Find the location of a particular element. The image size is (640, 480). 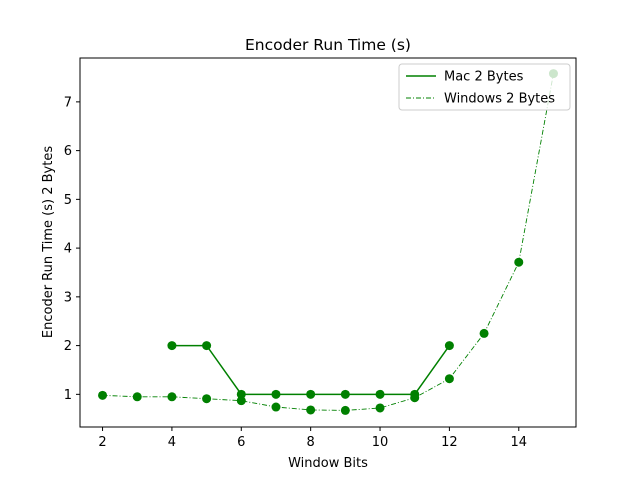

y-axis: 1 2 3 4 5 6 7 is located at coordinates (72, 249).